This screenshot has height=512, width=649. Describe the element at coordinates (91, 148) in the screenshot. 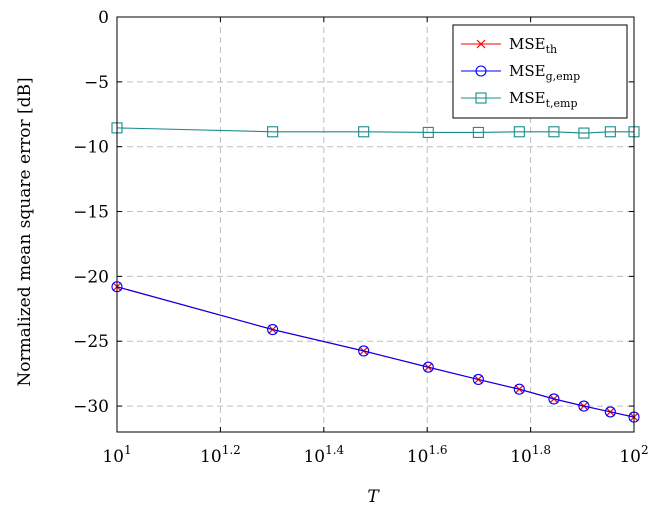

I see `y-tick-label: −10` at that location.